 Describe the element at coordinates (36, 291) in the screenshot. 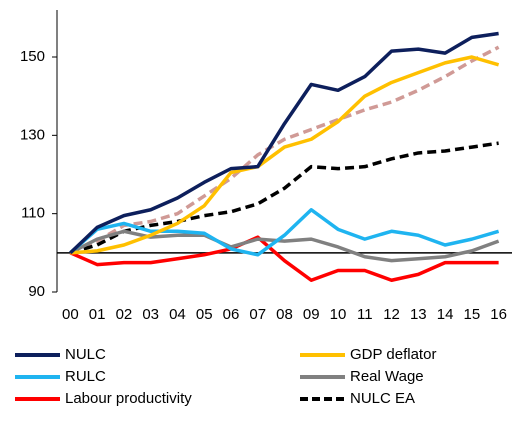

I see `y-tick-label: 90` at that location.